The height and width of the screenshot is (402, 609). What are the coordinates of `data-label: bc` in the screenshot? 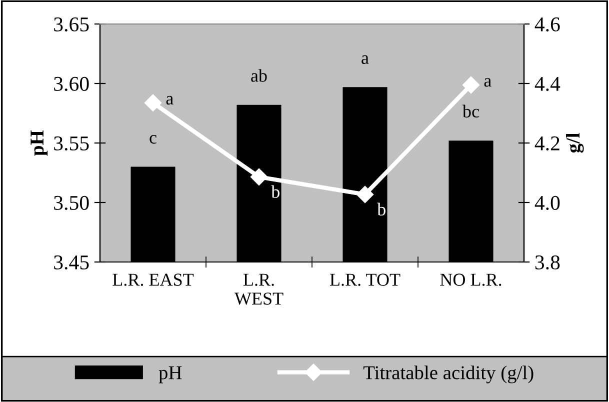 It's located at (470, 111).